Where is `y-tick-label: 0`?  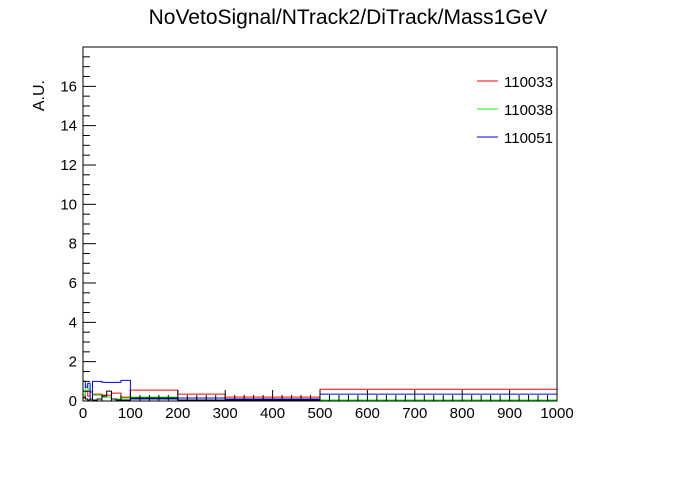
y-tick-label: 0 is located at coordinates (73, 401).